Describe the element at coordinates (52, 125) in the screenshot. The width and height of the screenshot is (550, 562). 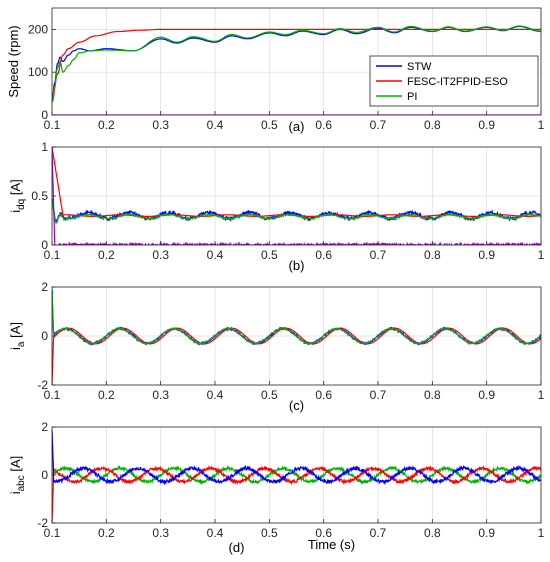
I see `x-tick-label: 0.1` at that location.